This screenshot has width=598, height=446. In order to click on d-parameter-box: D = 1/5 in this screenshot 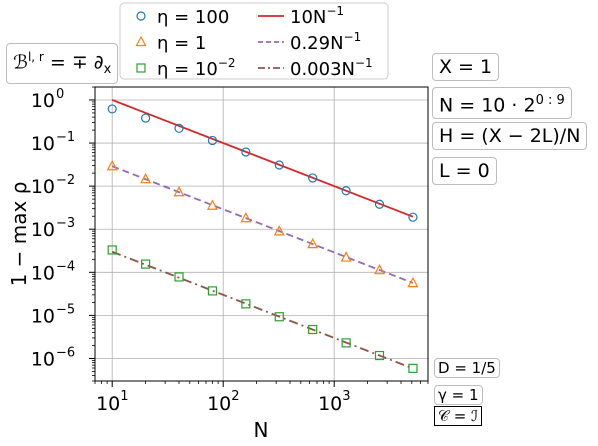, I will do `click(467, 368)`.